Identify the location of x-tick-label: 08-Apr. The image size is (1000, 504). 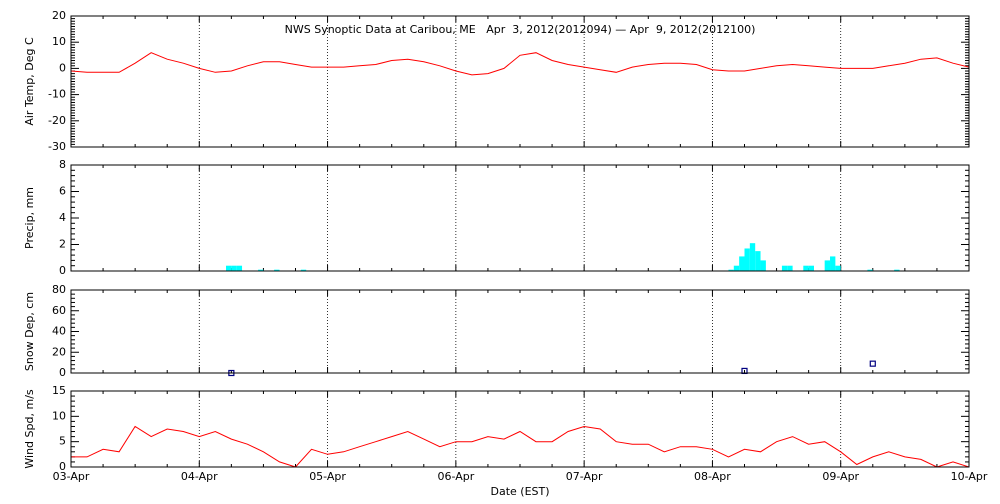
(712, 476).